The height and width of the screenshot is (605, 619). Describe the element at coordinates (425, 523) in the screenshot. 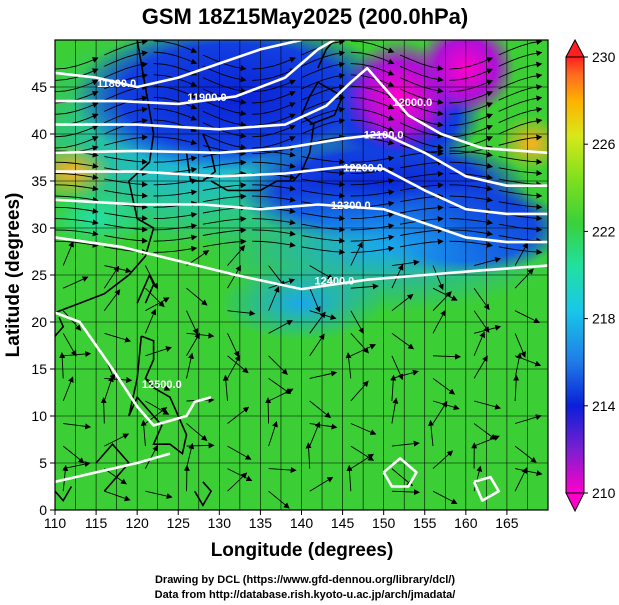

I see `x-tick-label: 155` at that location.